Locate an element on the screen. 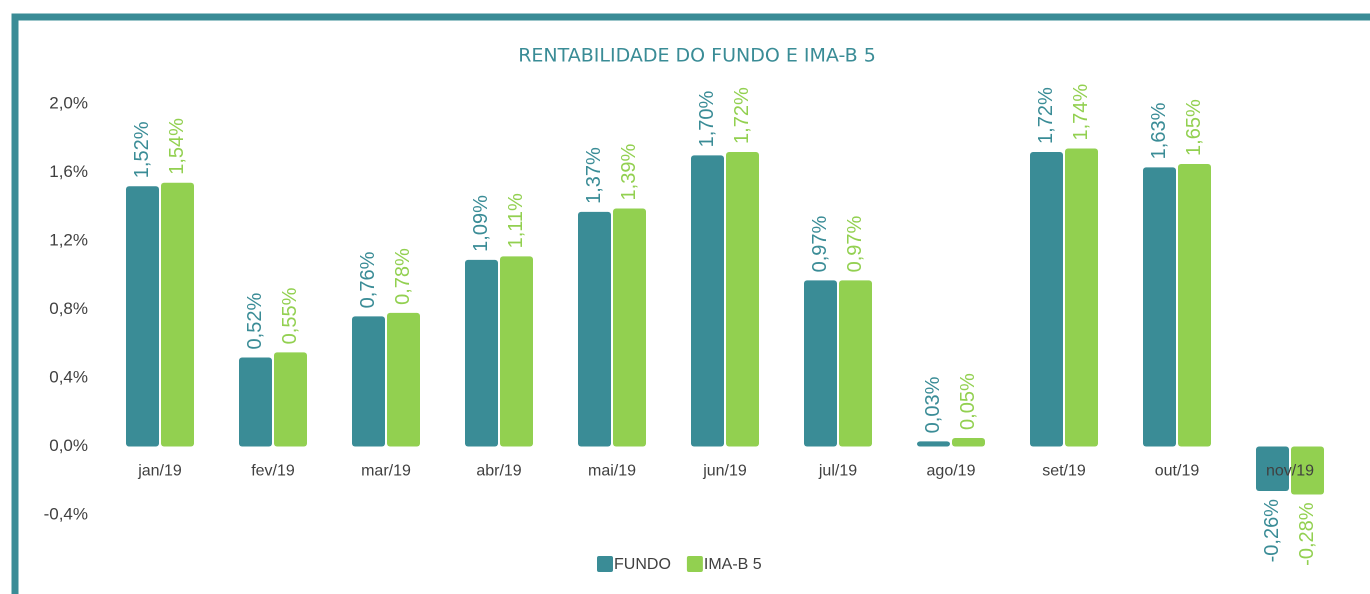 Image resolution: width=1370 pixels, height=594 pixels. value-label: 1,11% is located at coordinates (516, 220).